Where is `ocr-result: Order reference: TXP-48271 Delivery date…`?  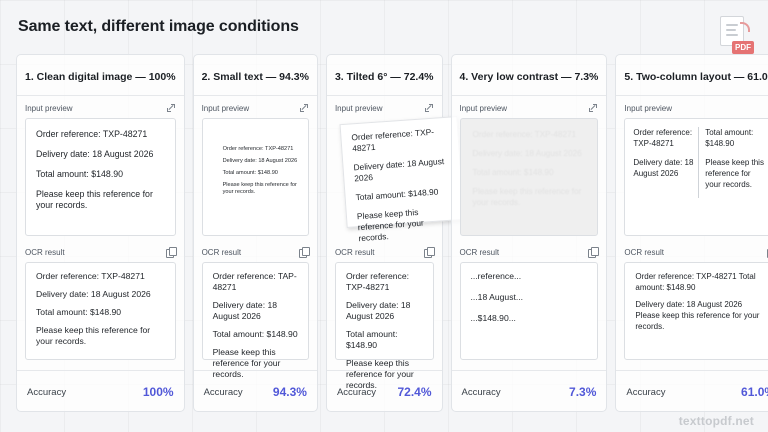
ocr-result: Order reference: TXP-48271 Delivery date… is located at coordinates (100, 311).